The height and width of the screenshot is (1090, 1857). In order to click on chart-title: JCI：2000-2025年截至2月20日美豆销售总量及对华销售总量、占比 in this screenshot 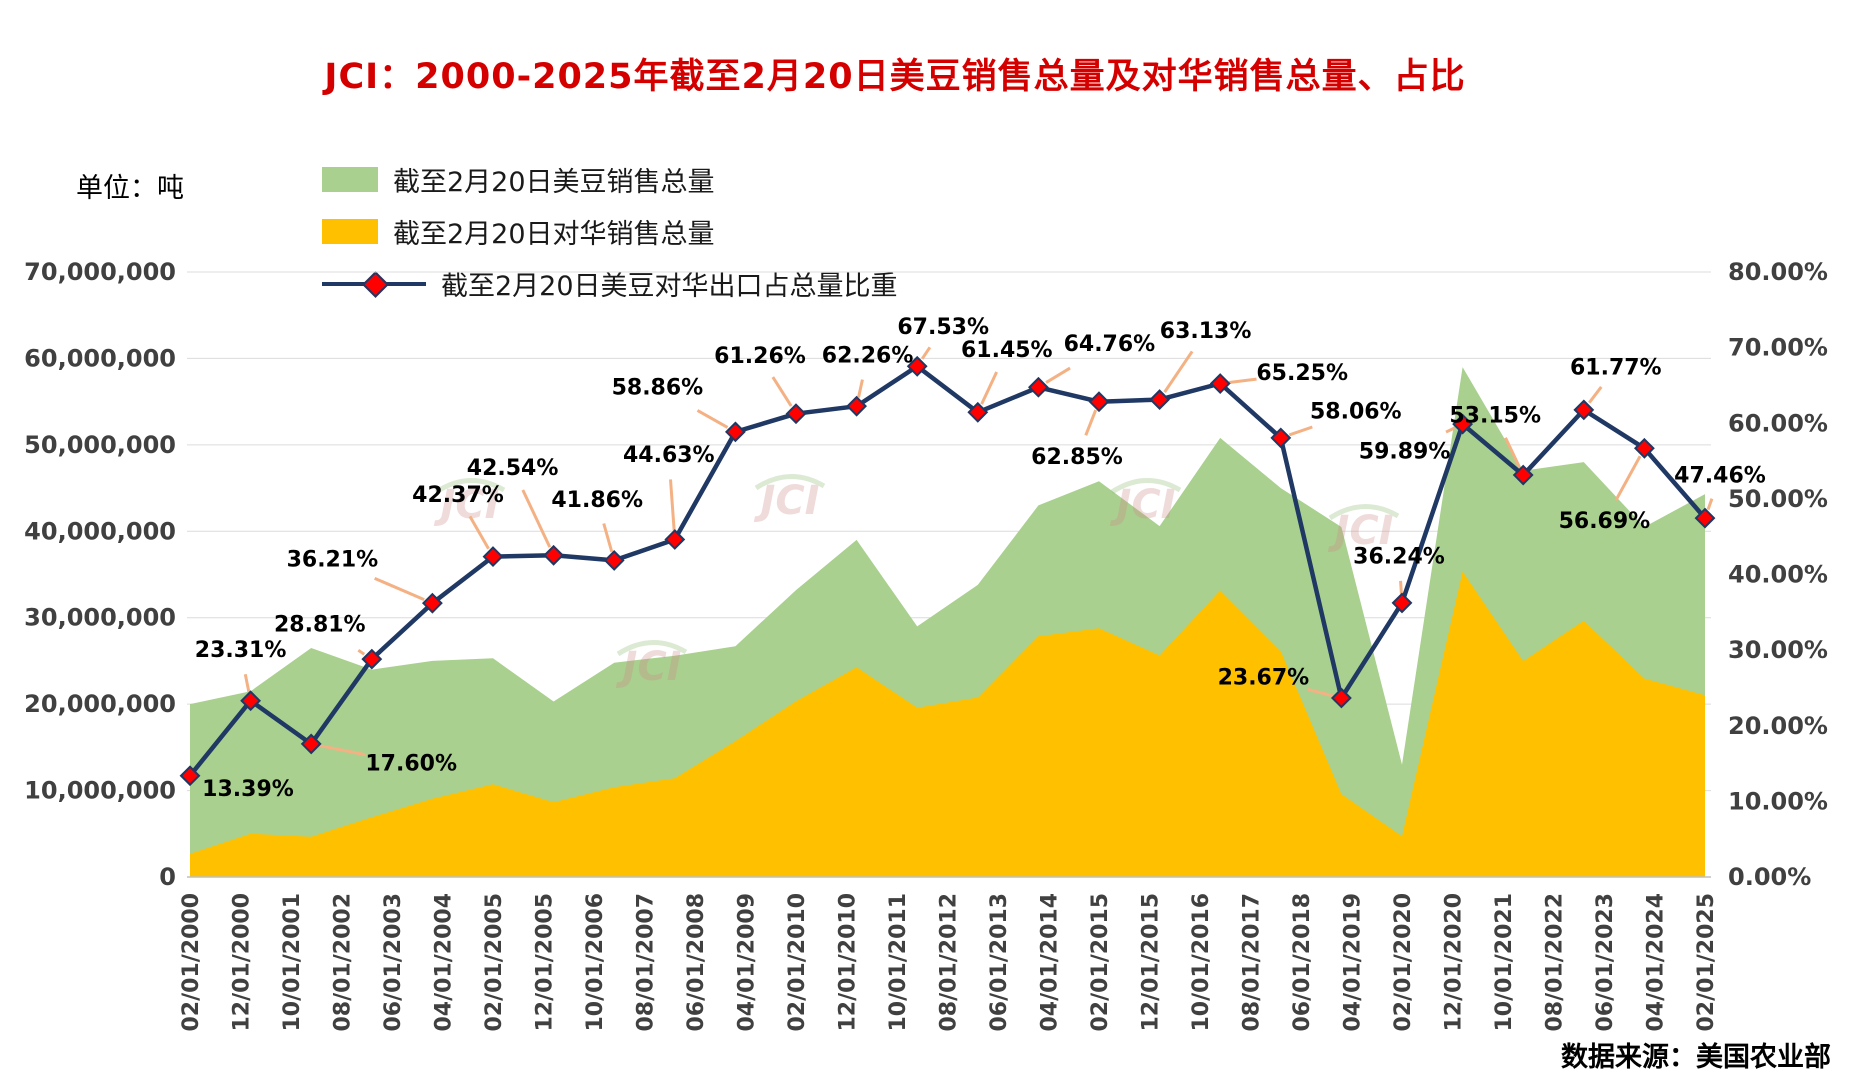, I will do `click(895, 77)`.